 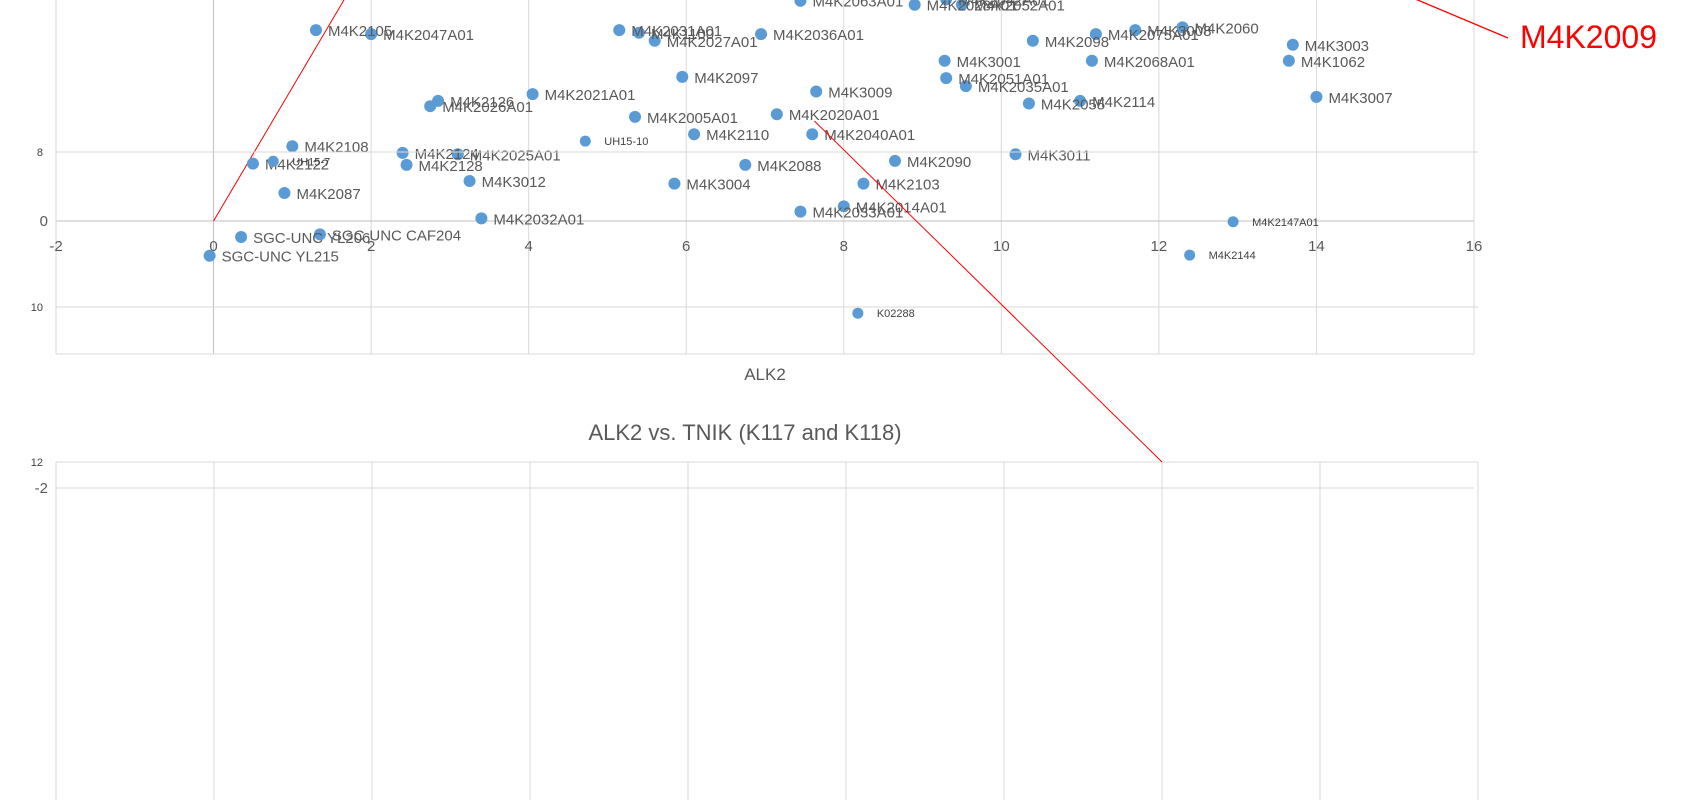 What do you see at coordinates (682, 34) in the screenshot?
I see `data-label: M4K1100` at bounding box center [682, 34].